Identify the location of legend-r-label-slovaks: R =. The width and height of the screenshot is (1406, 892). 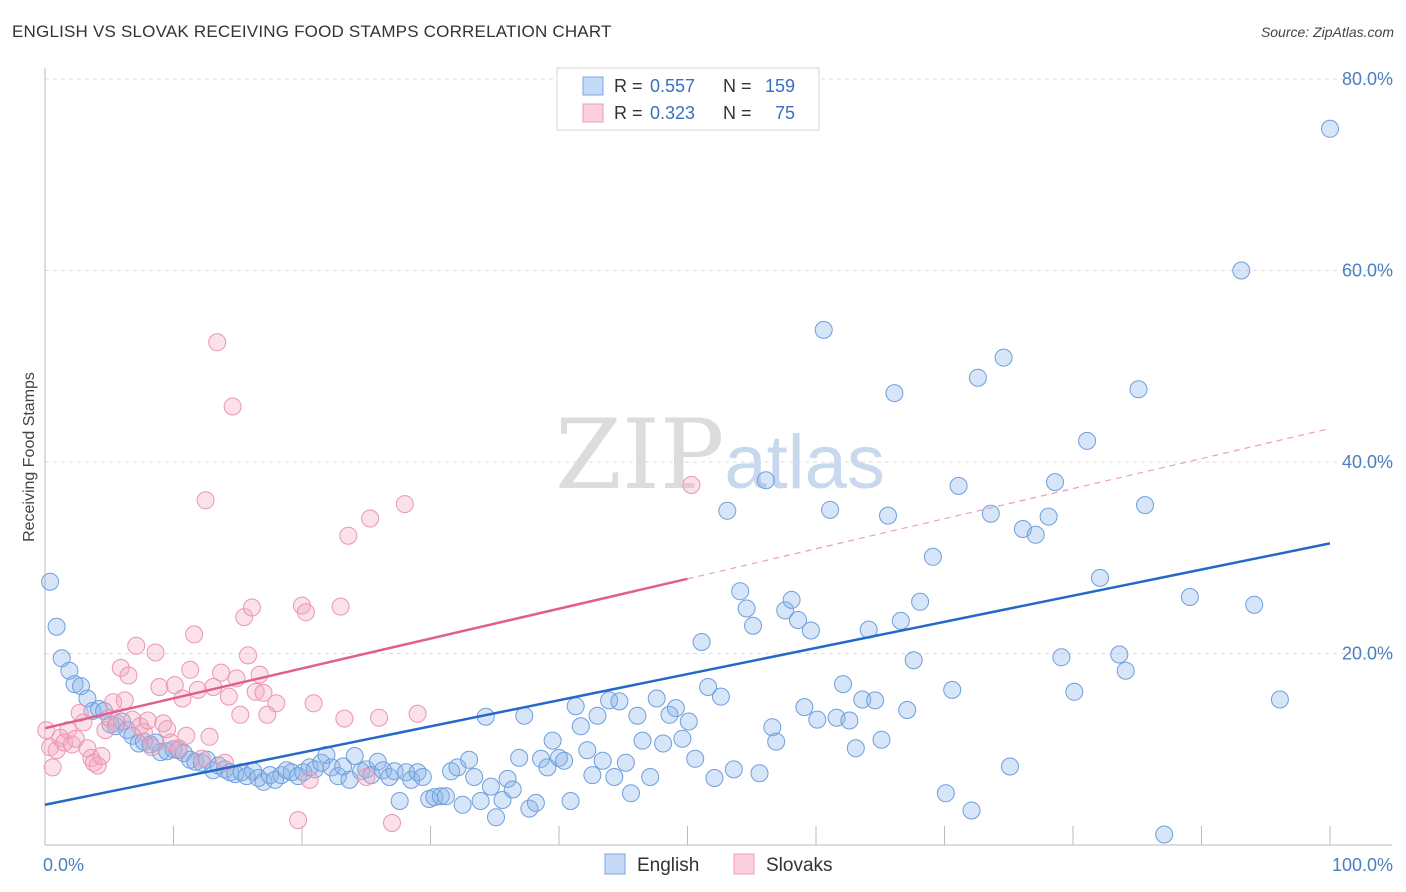
(628, 113).